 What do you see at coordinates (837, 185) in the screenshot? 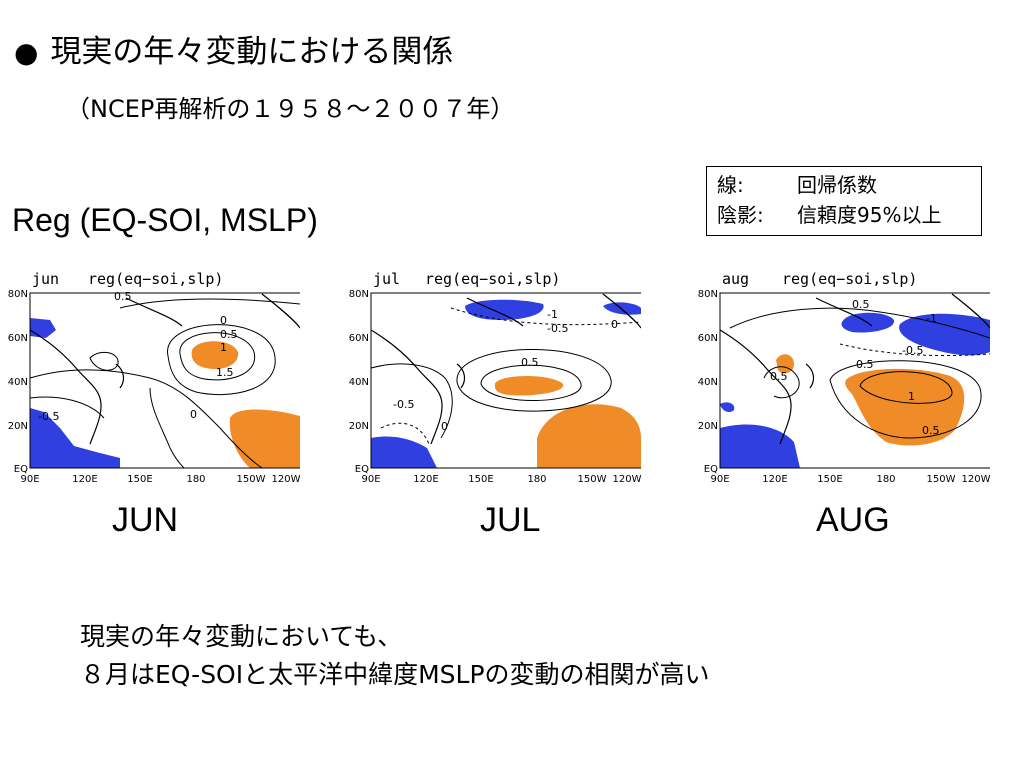
I see `legend-line-value: 回帰係数` at bounding box center [837, 185].